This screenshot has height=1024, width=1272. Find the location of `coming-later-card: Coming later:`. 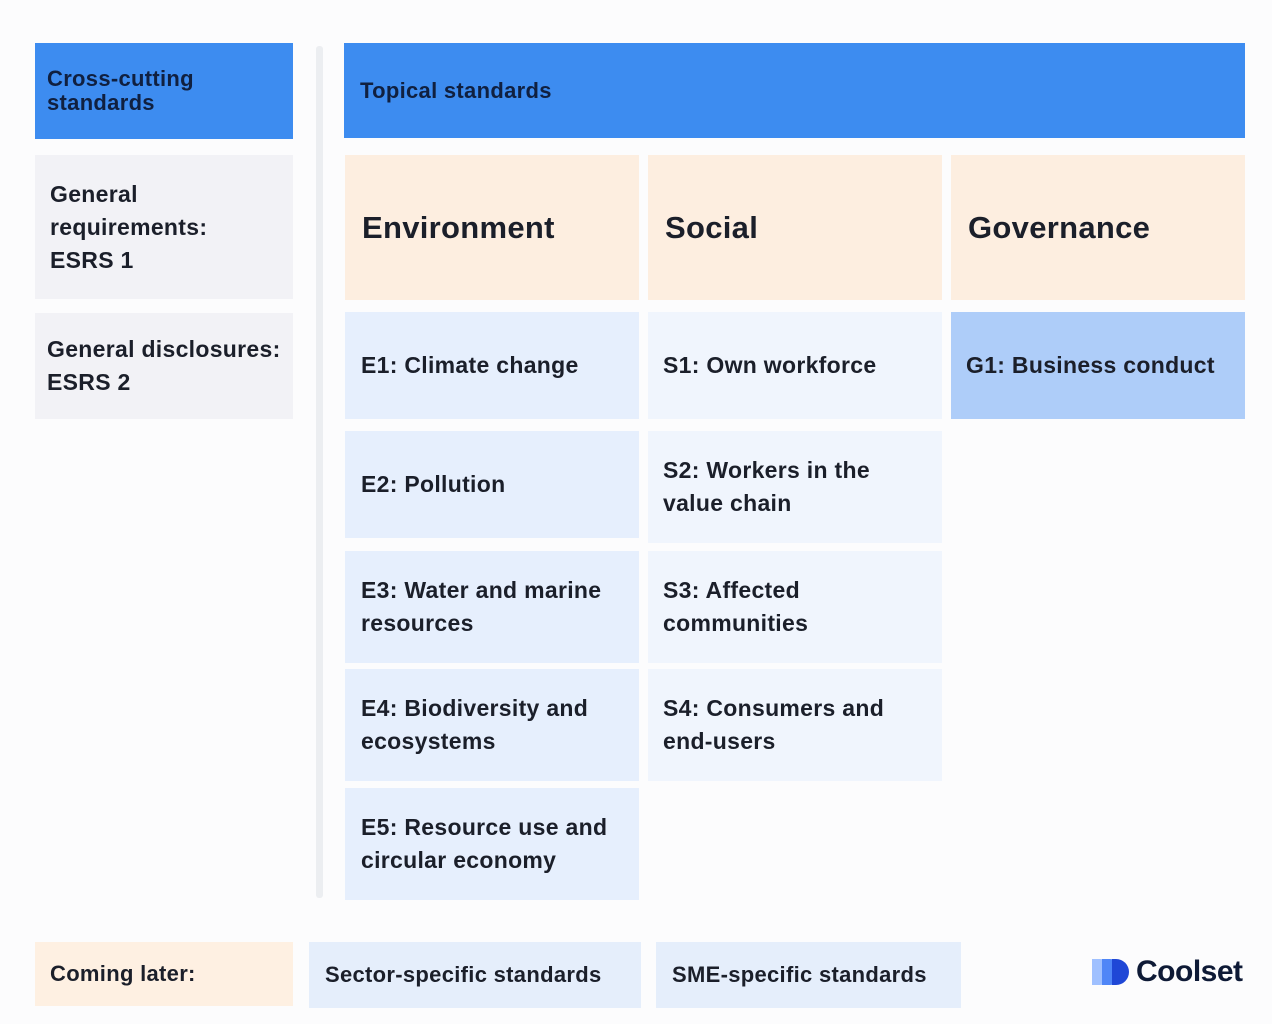

coming-later-card: Coming later: is located at coordinates (164, 974).